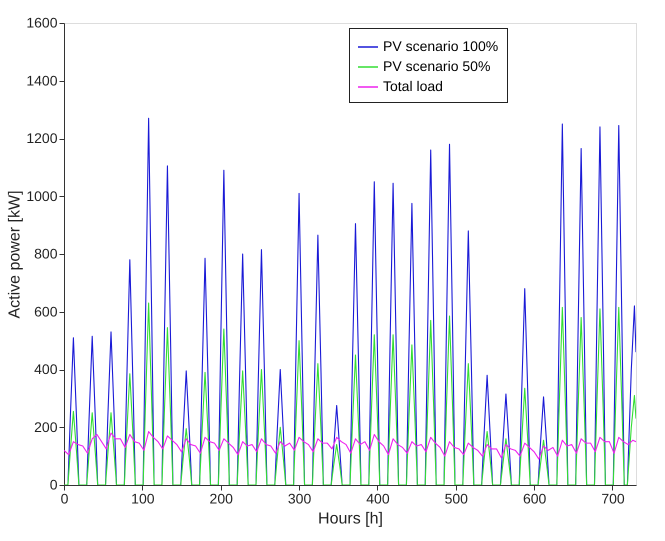 This screenshot has width=665, height=541. What do you see at coordinates (42, 196) in the screenshot?
I see `y-tick-label: 1000` at bounding box center [42, 196].